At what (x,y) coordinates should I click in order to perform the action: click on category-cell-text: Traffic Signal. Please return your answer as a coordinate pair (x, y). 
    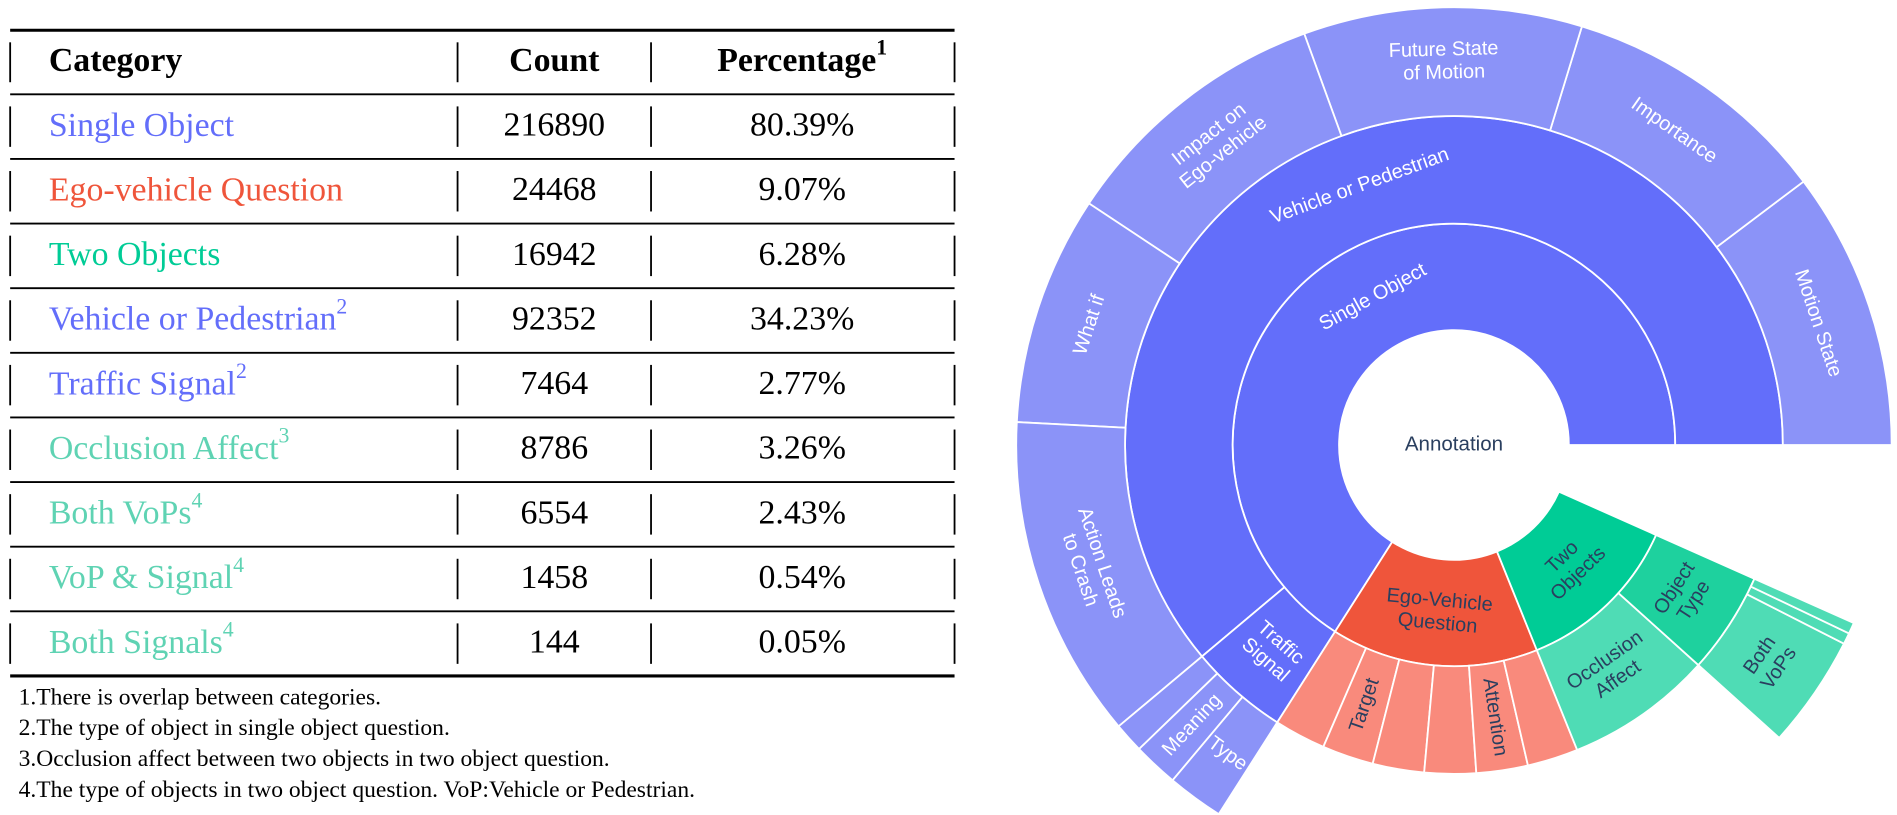
    Looking at the image, I should click on (142, 383).